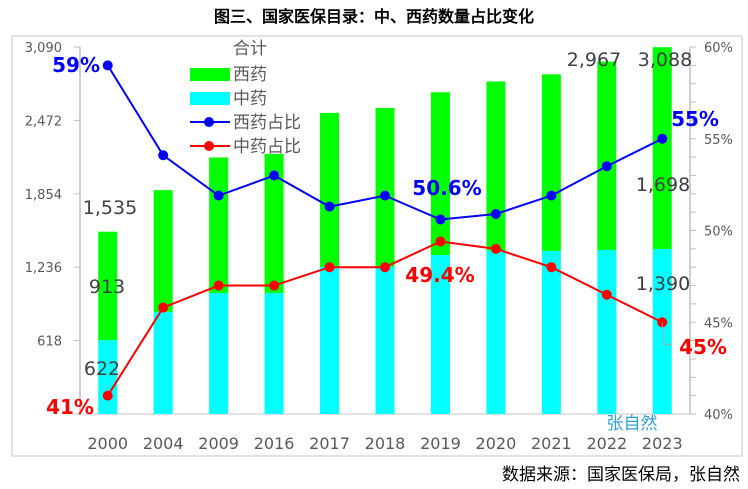 The image size is (748, 489). What do you see at coordinates (274, 285) in the screenshot?
I see `point-zhongyao-ratio-2016` at bounding box center [274, 285].